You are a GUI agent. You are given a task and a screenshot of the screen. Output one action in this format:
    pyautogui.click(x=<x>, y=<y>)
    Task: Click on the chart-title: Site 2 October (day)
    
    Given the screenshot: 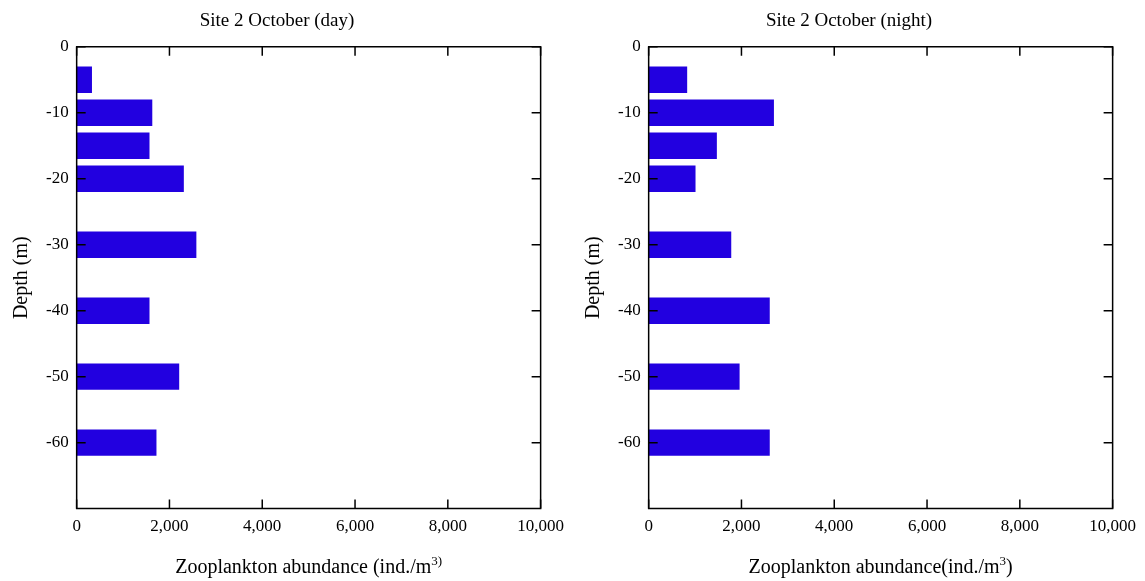 What is the action you would take?
    pyautogui.click(x=277, y=20)
    